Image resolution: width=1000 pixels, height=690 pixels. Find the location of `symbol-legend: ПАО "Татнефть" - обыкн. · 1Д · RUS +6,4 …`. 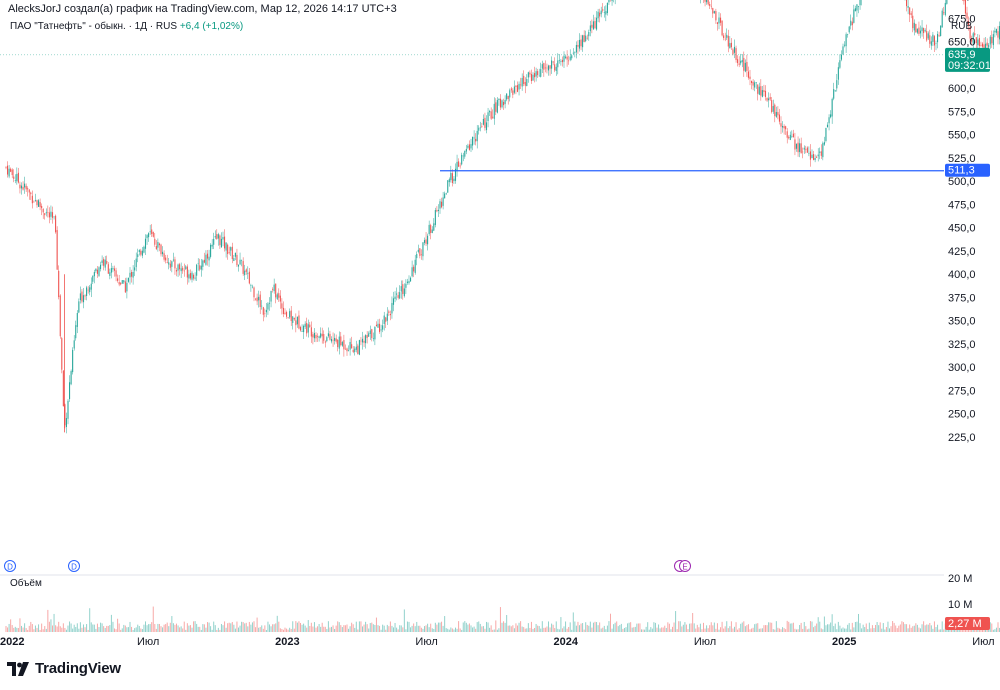

symbol-legend: ПАО "Татнефть" - обыкн. · 1Д · RUS +6,4 … is located at coordinates (126, 26).